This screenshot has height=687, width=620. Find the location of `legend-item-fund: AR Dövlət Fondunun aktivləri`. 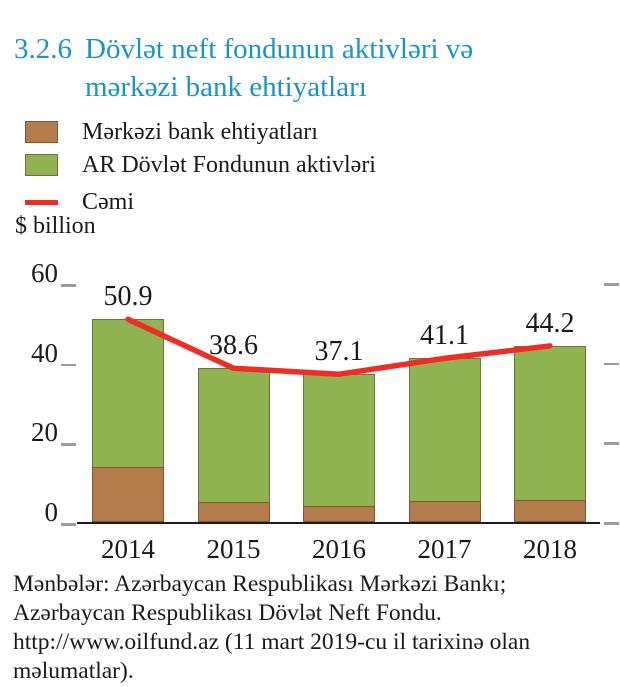

legend-item-fund: AR Dövlət Fondunun aktivləri is located at coordinates (200, 164).